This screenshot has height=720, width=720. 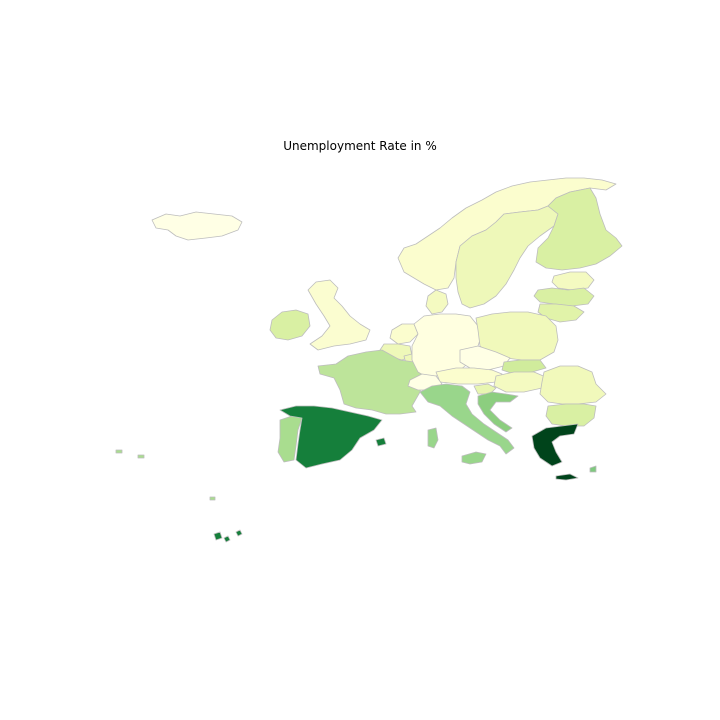 What do you see at coordinates (474, 458) in the screenshot?
I see `region-italy-sicily` at bounding box center [474, 458].